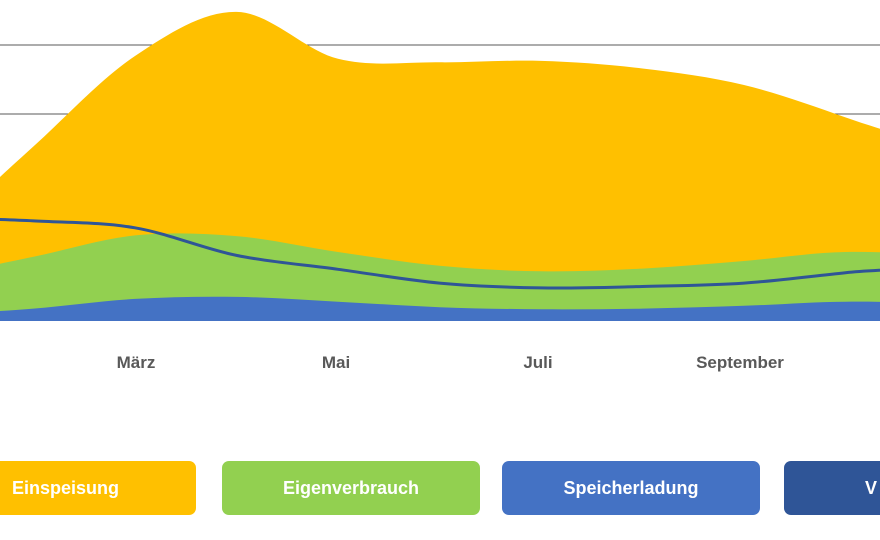  I want to click on x-axis-tick-labels: März Mai Juli September, so click(451, 362).